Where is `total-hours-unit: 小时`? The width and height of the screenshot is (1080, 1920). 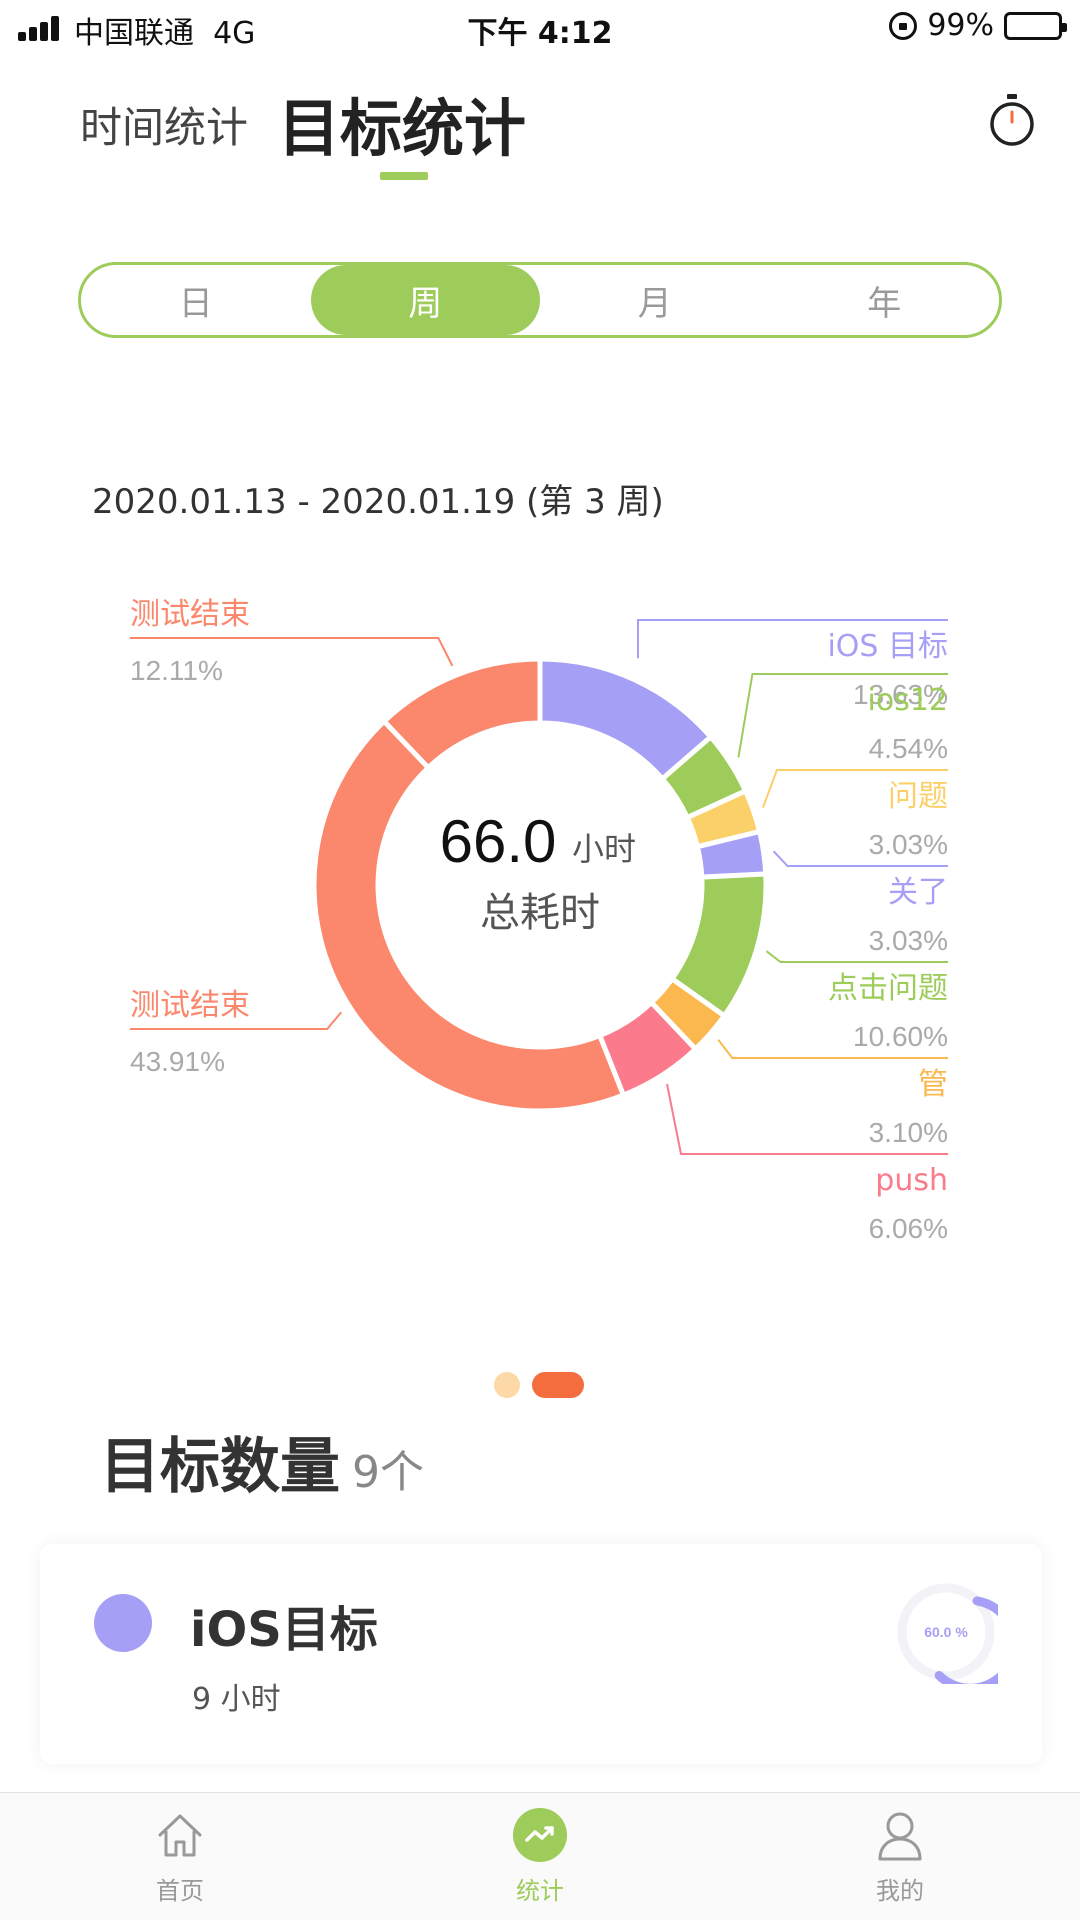
total-hours-unit: 小时 is located at coordinates (604, 849).